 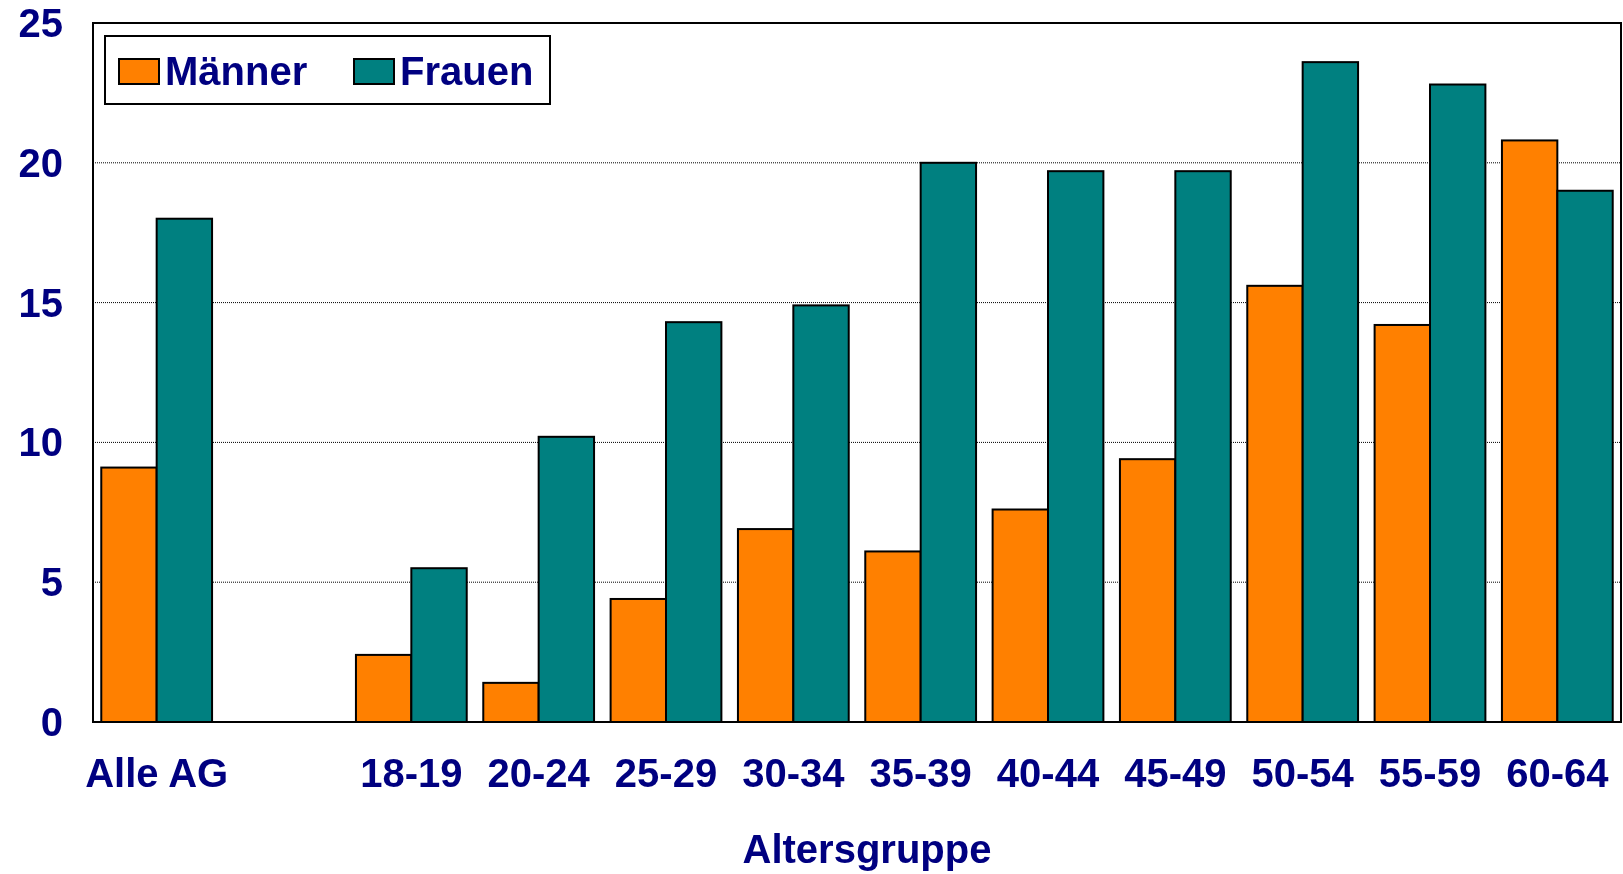 What do you see at coordinates (157, 773) in the screenshot?
I see `x-tick-label: Alle AG` at bounding box center [157, 773].